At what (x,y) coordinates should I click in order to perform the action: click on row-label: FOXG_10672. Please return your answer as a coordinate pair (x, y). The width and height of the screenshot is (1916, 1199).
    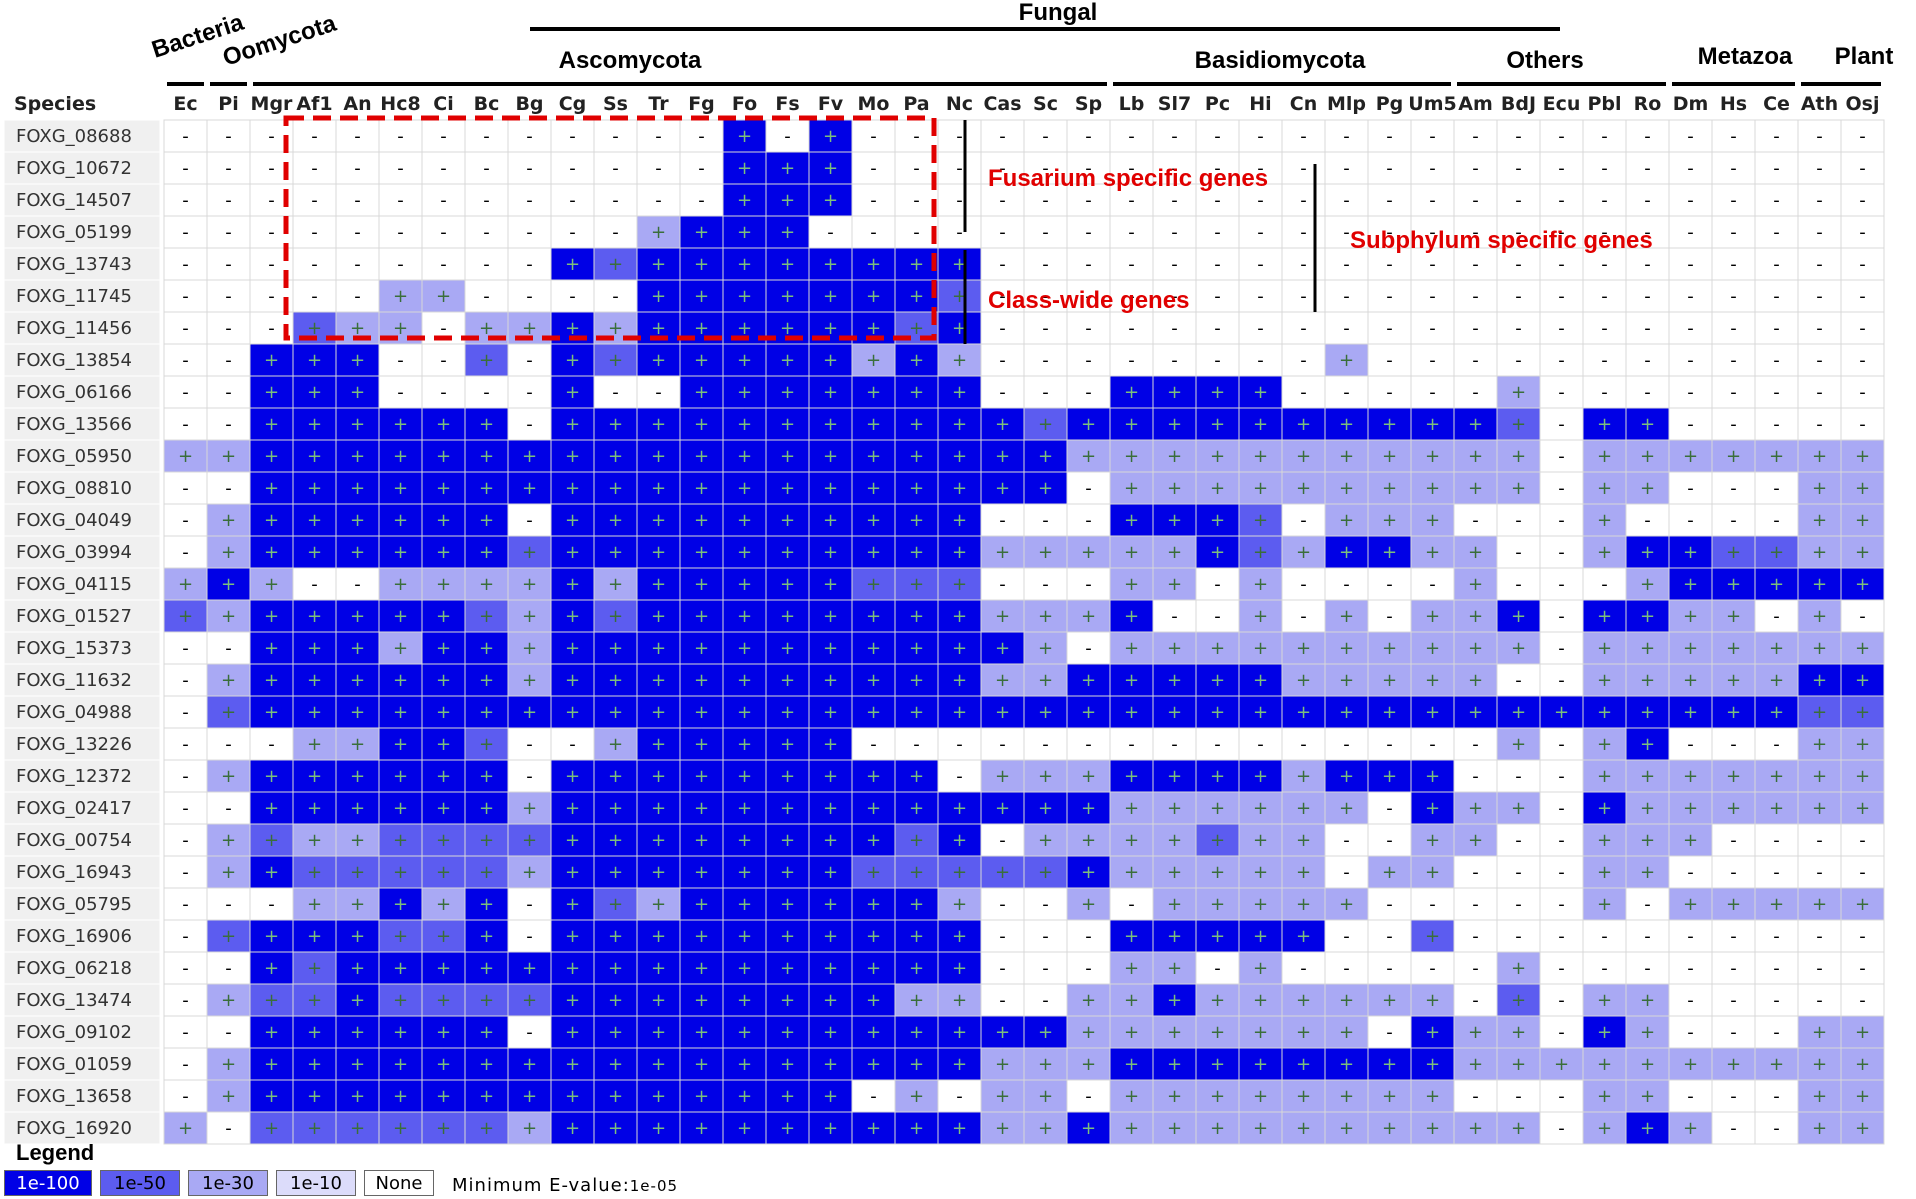
    Looking at the image, I should click on (74, 168).